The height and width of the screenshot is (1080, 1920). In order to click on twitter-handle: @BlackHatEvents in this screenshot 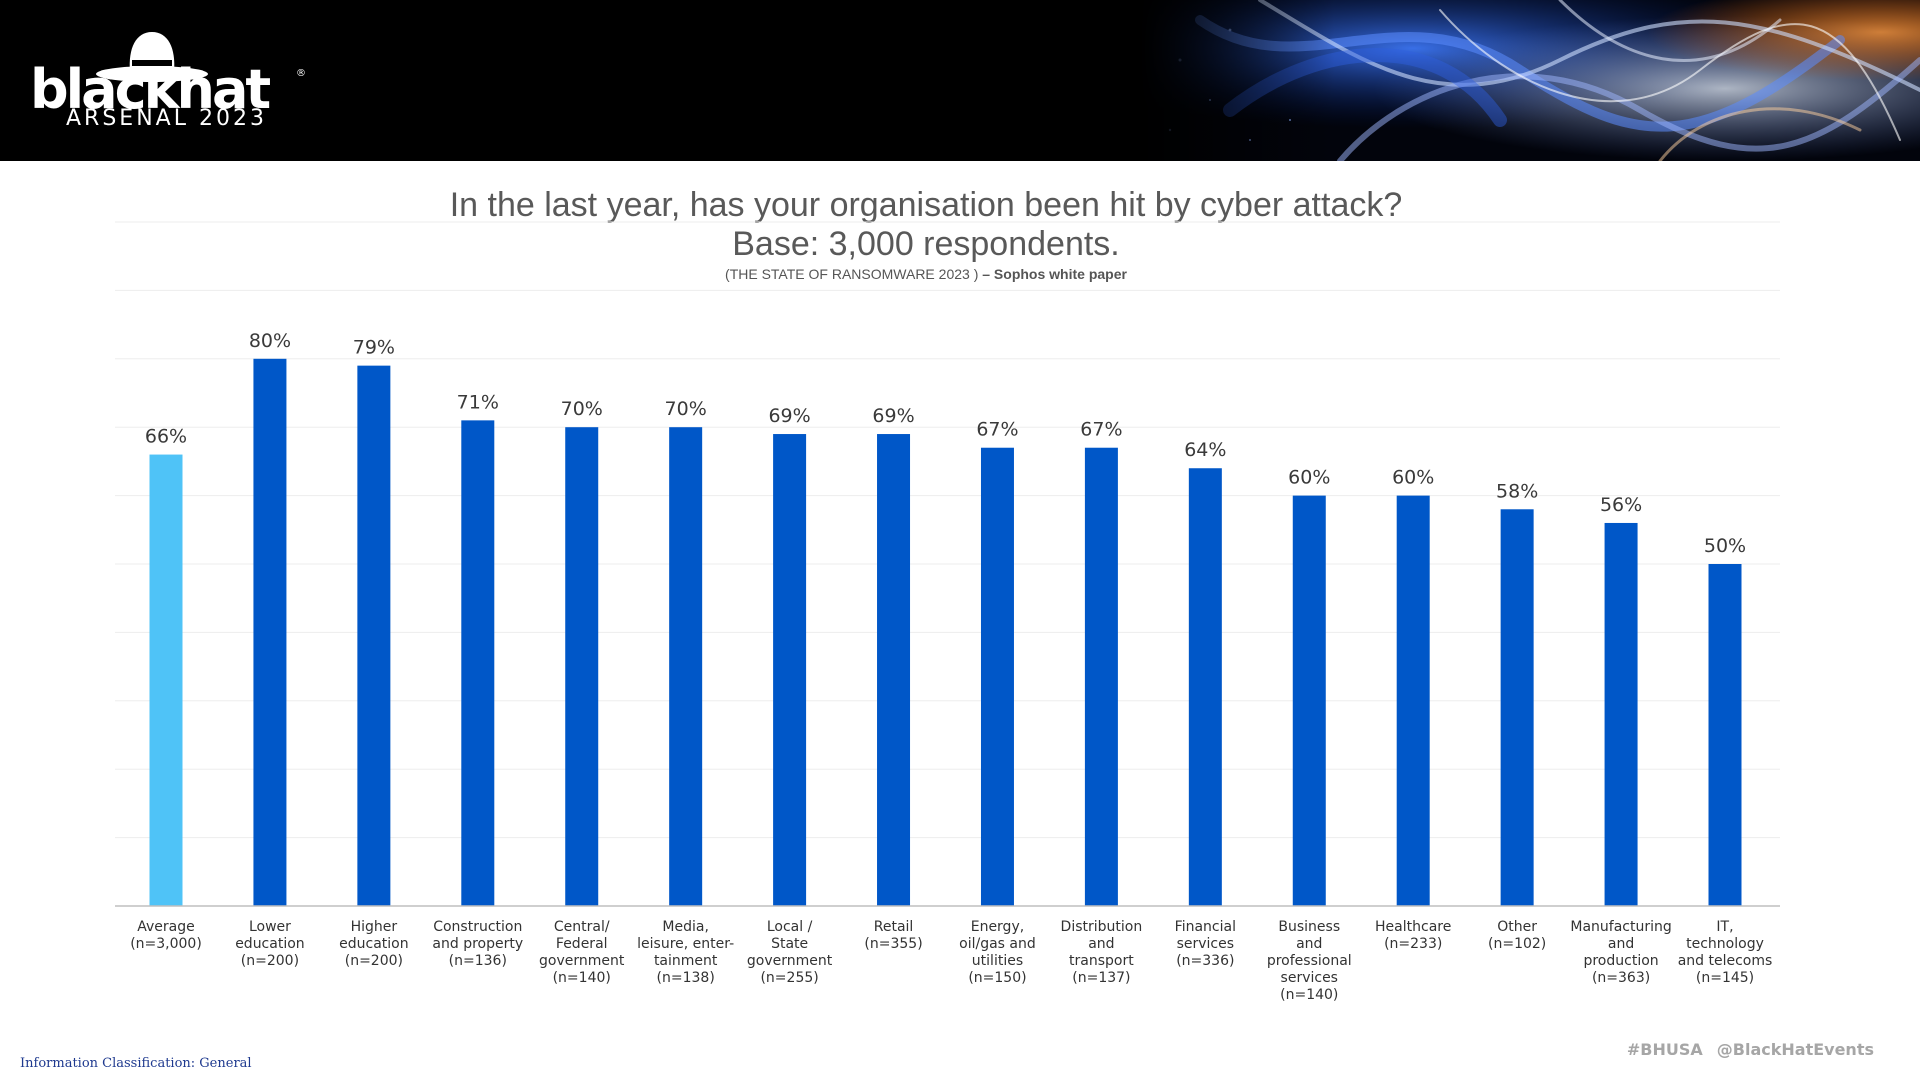, I will do `click(1795, 1049)`.